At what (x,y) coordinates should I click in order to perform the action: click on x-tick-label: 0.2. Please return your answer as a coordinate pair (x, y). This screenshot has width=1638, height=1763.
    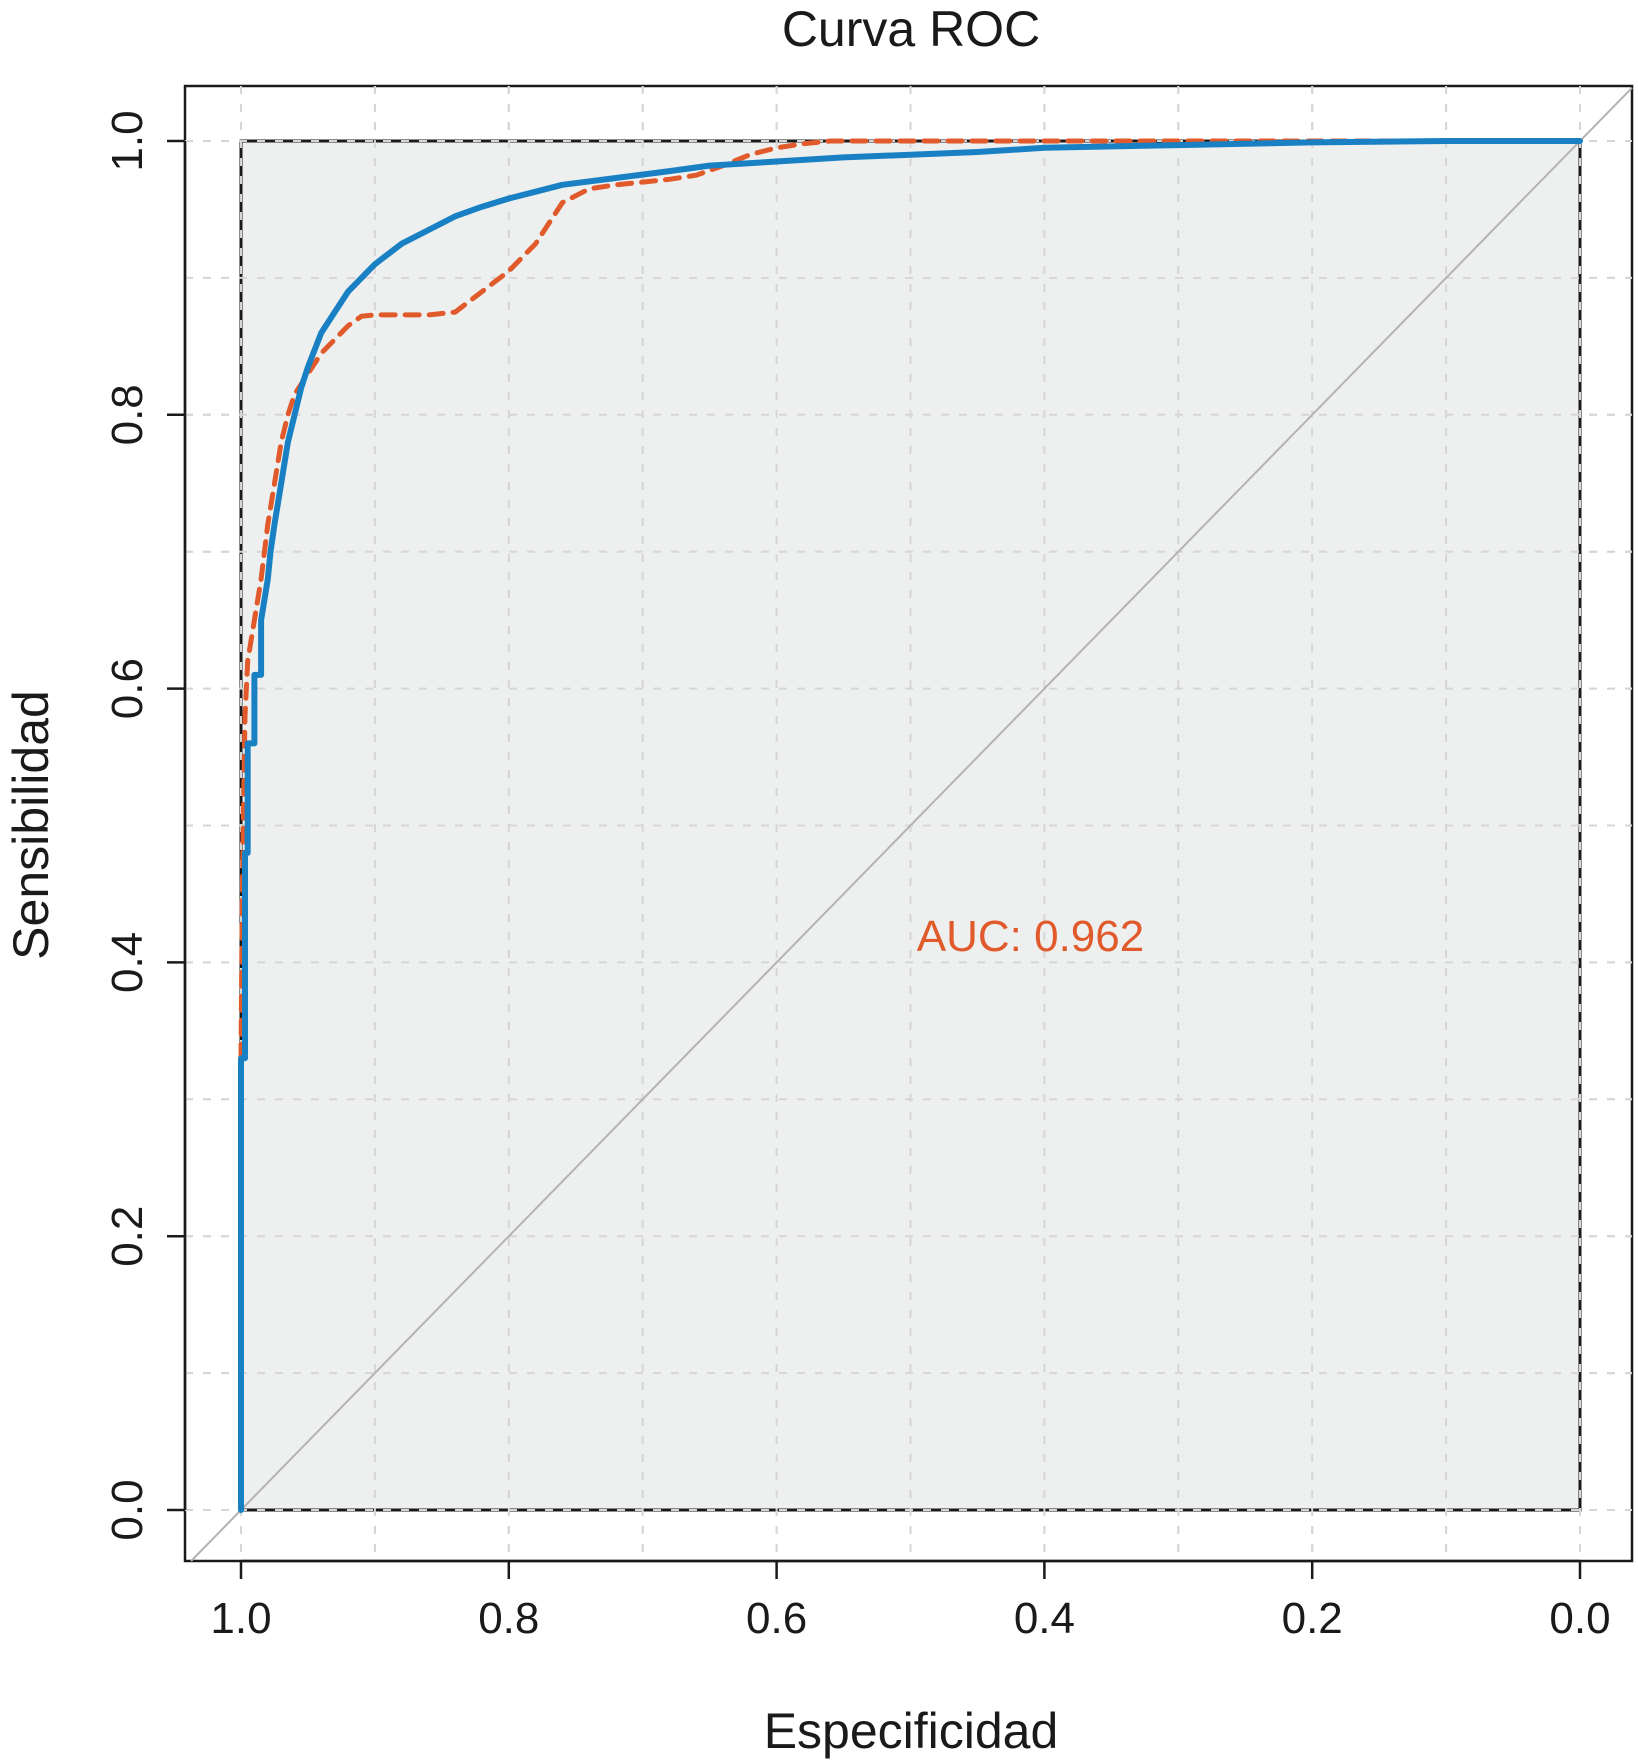
    Looking at the image, I should click on (1312, 1618).